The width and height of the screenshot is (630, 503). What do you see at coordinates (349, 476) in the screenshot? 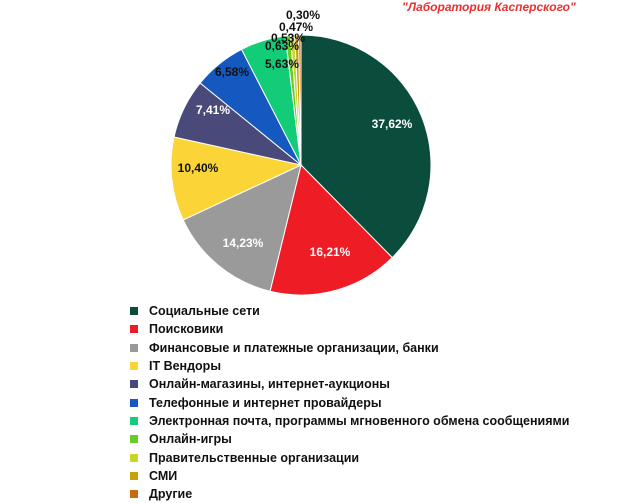
I see `legend-item: СМИ` at bounding box center [349, 476].